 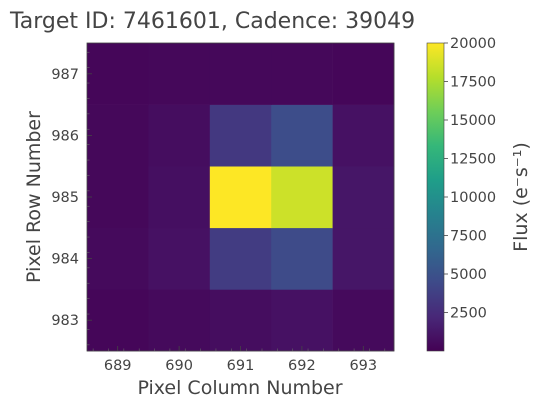 I want to click on colorbar-tick-label: 7500, so click(x=468, y=237).